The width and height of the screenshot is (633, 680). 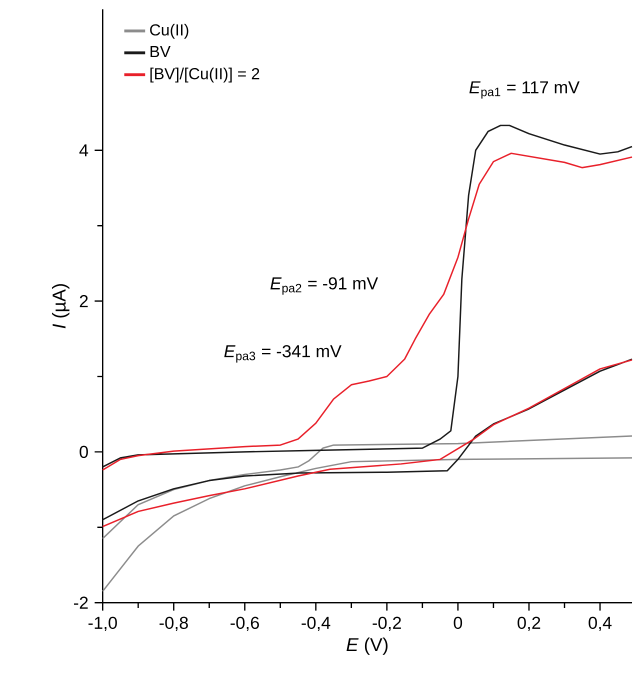 I want to click on y-axis-title: I (µA), so click(x=61, y=306).